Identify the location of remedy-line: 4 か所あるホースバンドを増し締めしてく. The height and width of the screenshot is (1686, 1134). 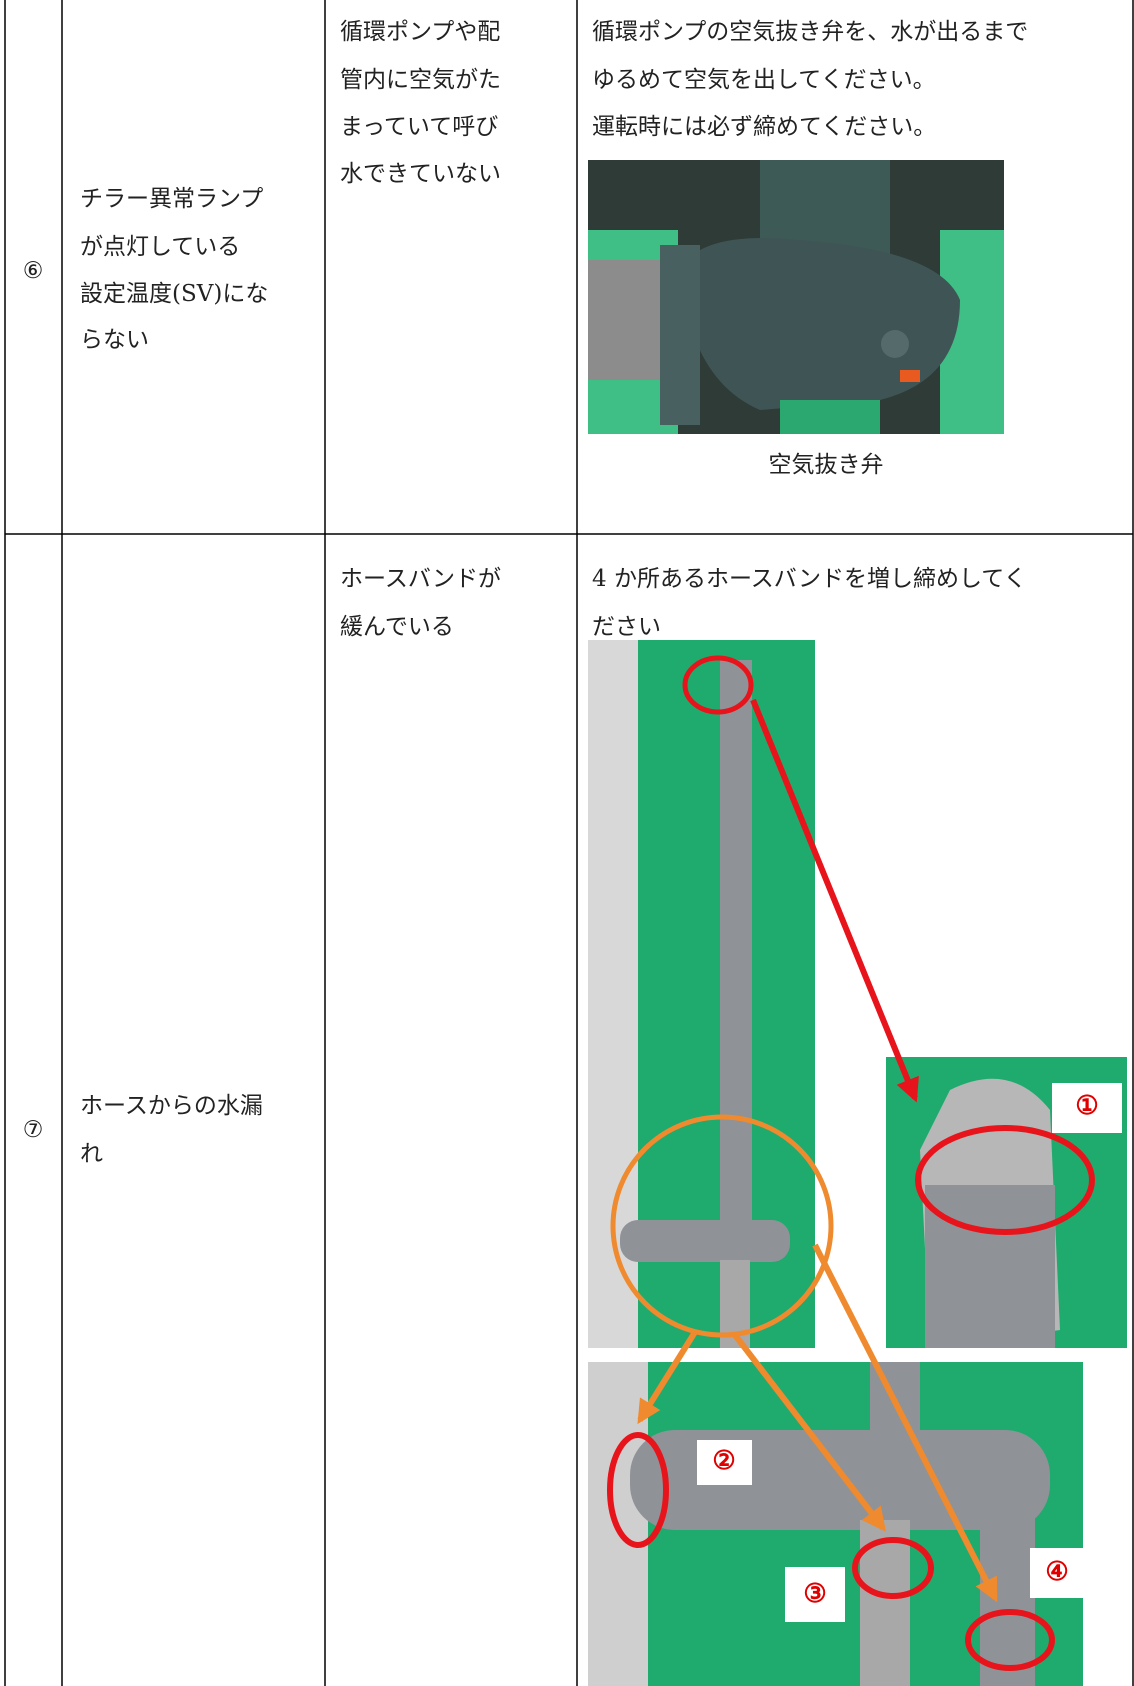
(809, 579).